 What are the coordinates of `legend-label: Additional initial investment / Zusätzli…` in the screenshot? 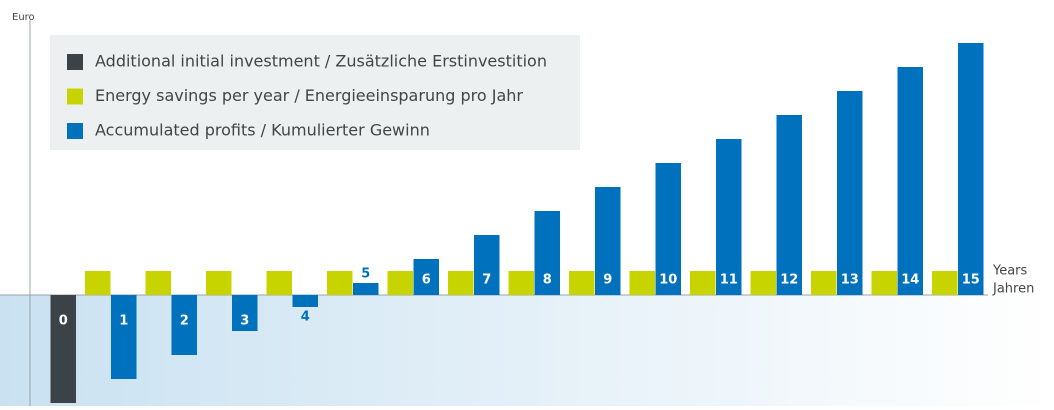 It's located at (321, 61).